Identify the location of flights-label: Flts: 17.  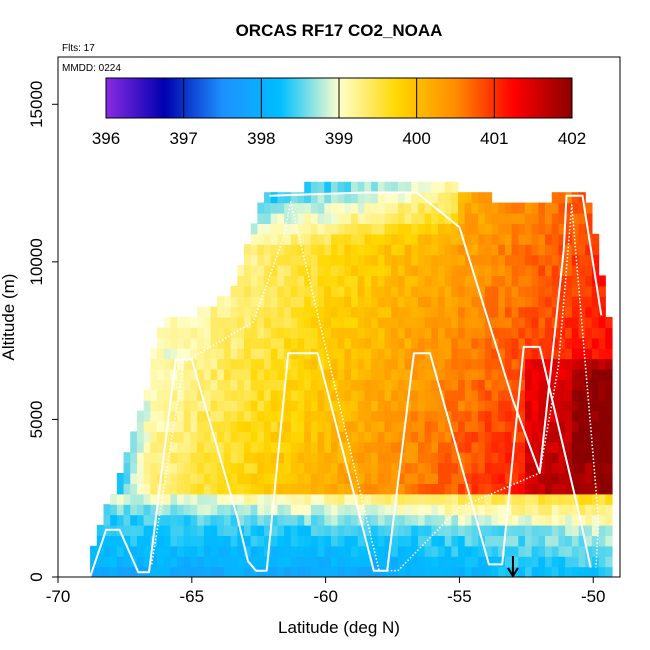
(78, 48).